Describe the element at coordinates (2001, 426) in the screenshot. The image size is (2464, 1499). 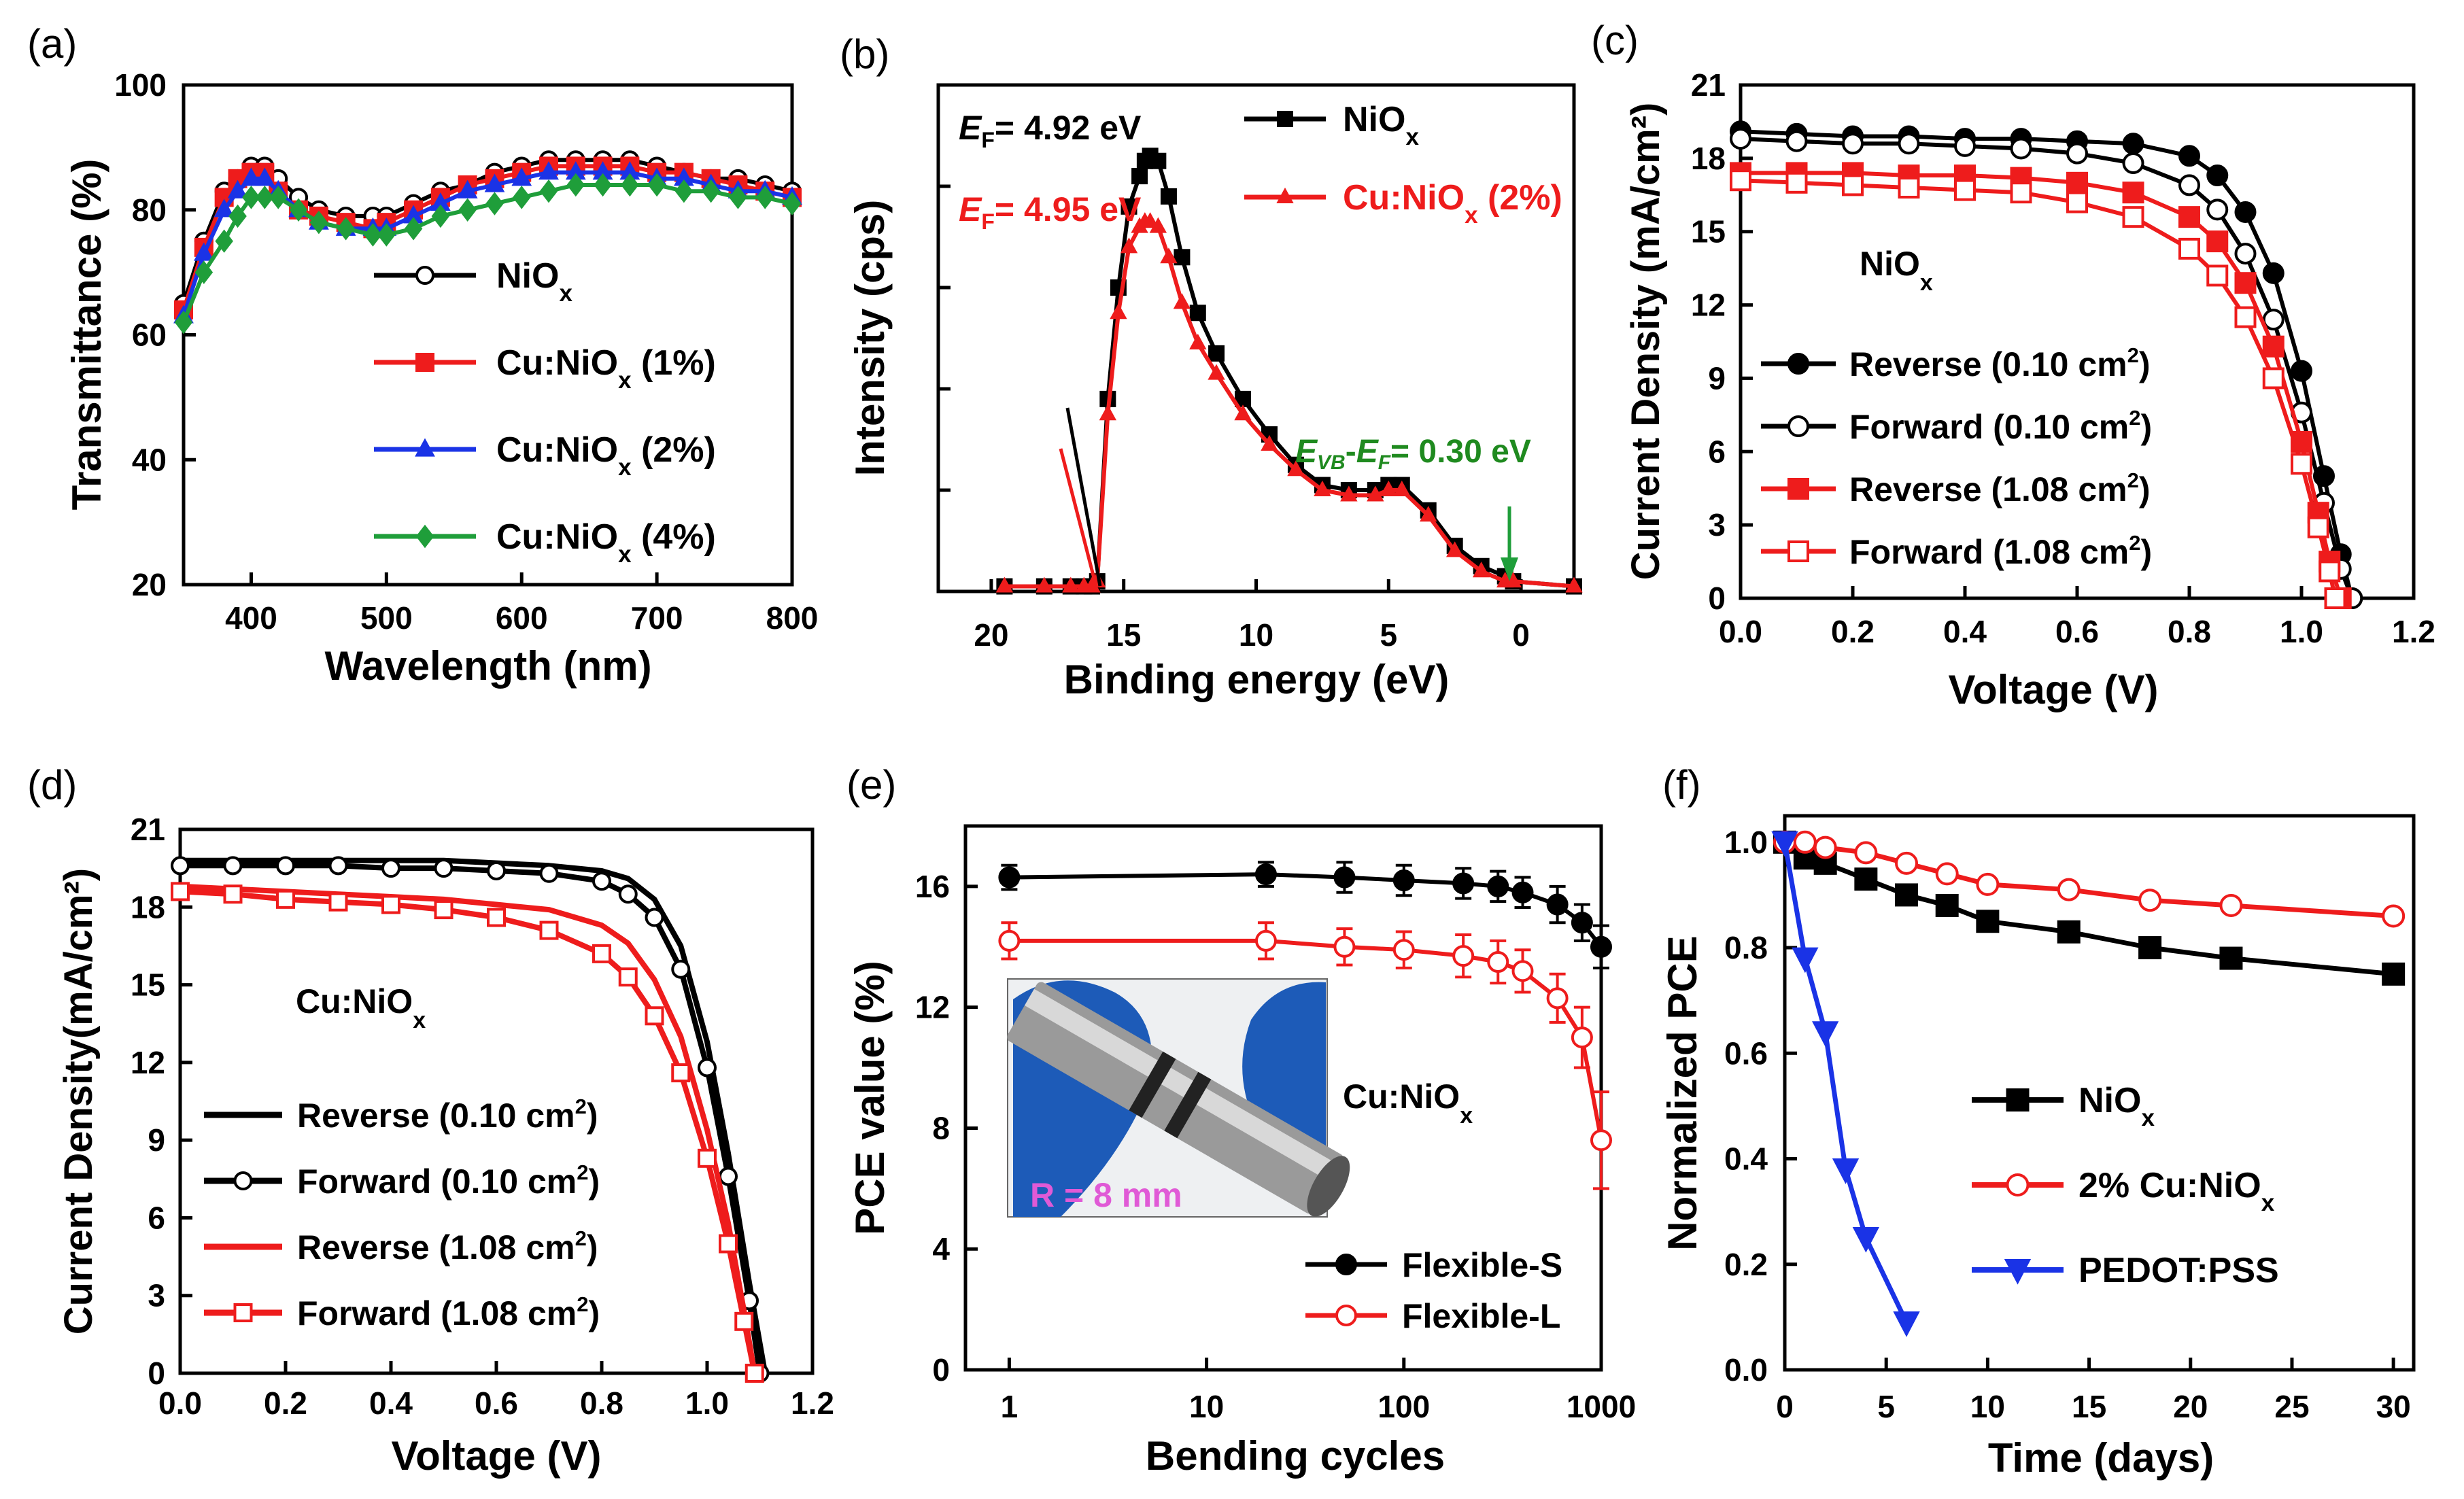
I see `legend-label: Forward (0.10 cm2)` at that location.